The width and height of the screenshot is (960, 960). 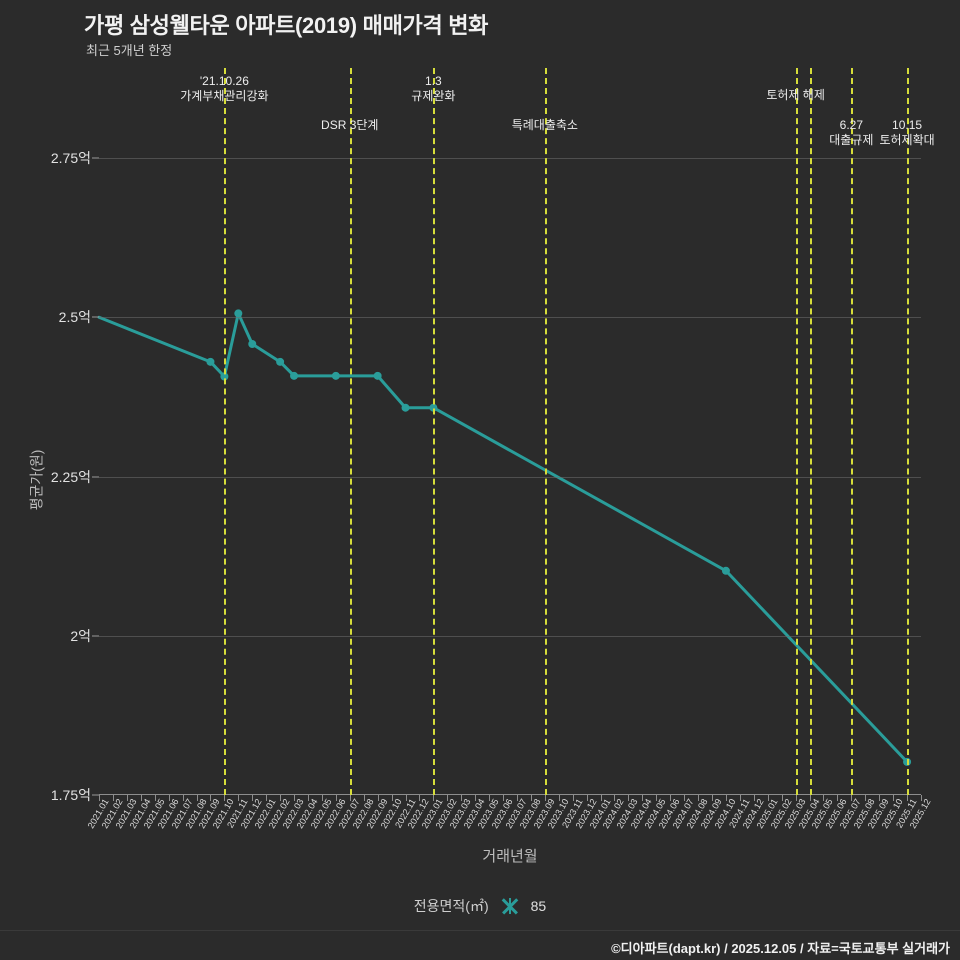 What do you see at coordinates (36, 480) in the screenshot?
I see `y-axis-label: 평균가(원)` at bounding box center [36, 480].